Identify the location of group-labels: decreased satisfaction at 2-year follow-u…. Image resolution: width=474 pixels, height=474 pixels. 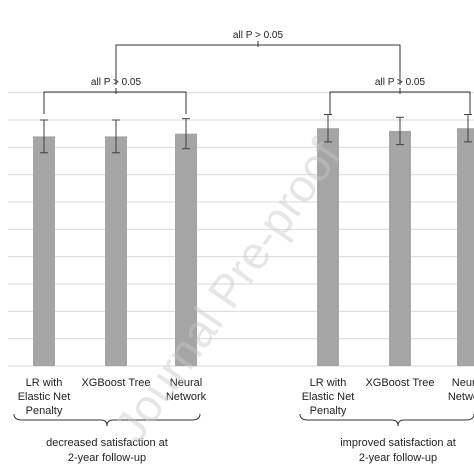
(243, 438).